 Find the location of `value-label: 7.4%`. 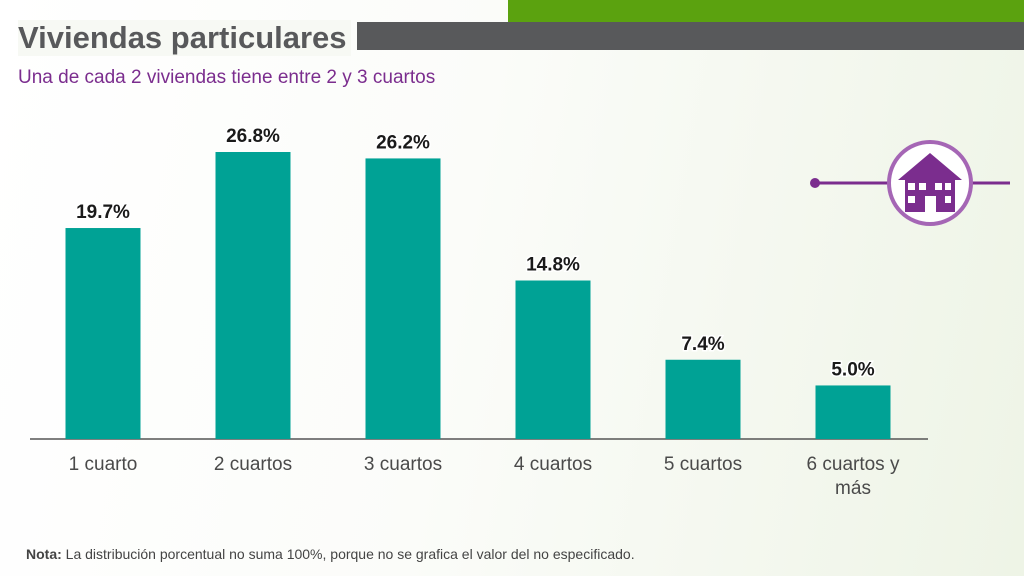

value-label: 7.4% is located at coordinates (702, 344).